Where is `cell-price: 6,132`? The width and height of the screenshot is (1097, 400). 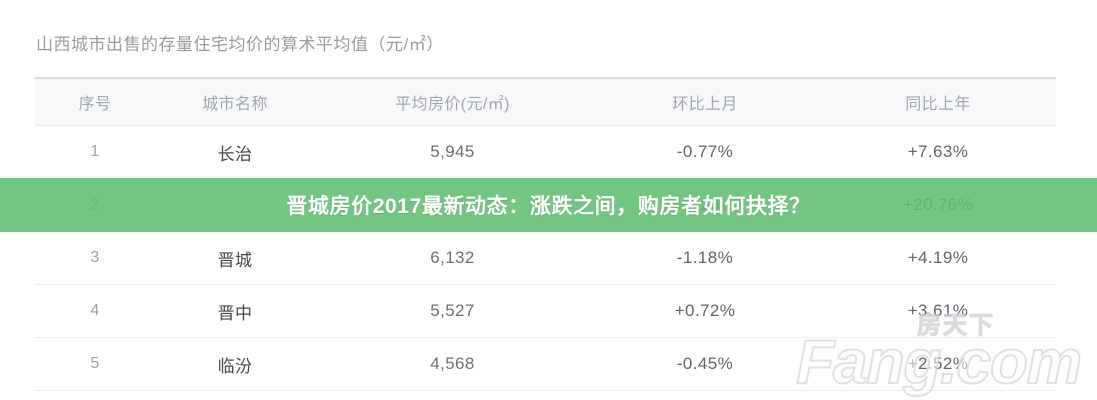
cell-price: 6,132 is located at coordinates (452, 257).